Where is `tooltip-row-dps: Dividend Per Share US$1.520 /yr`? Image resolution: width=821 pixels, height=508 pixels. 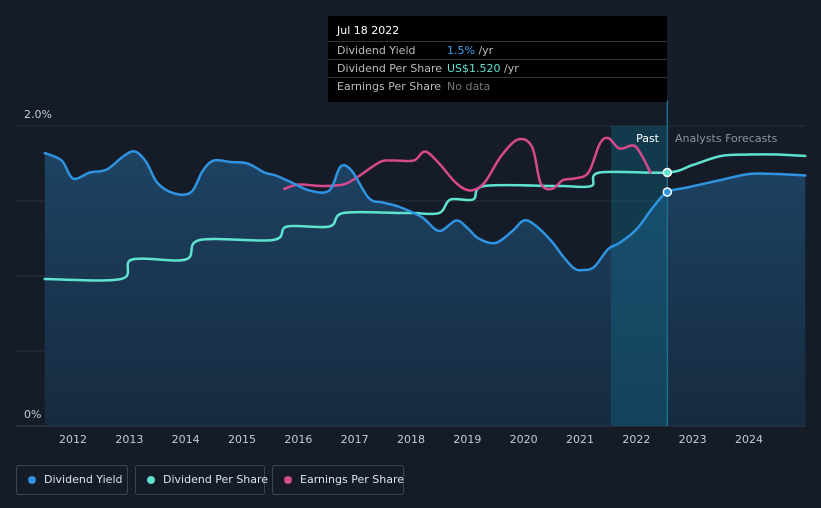
tooltip-row-dps: Dividend Per Share US$1.520 /yr is located at coordinates (497, 68).